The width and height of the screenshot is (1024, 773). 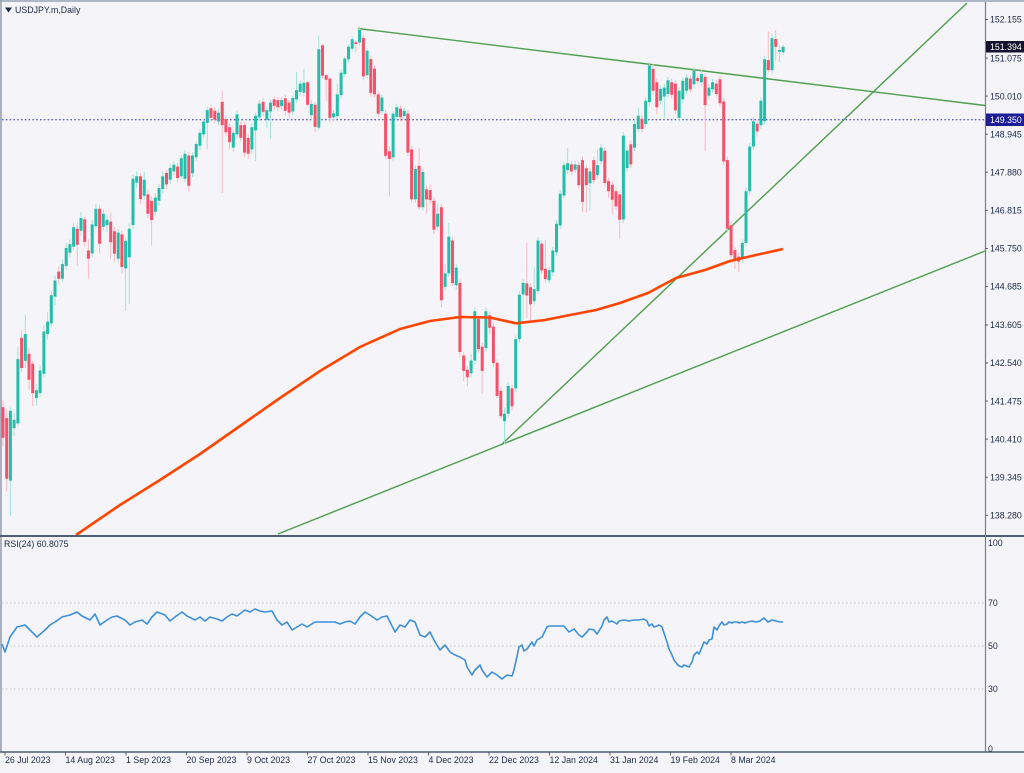 I want to click on svg-text: 26 Jul 2023, so click(x=28, y=760).